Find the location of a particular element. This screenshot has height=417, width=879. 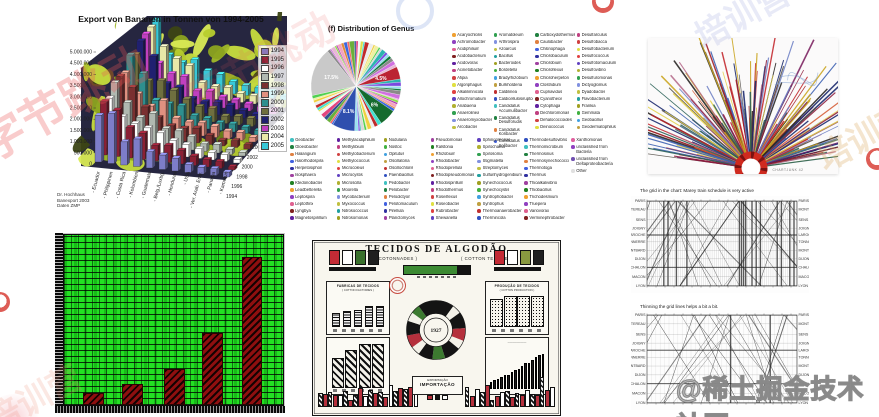

legend-label: Halorhodospira is located at coordinates (309, 161).